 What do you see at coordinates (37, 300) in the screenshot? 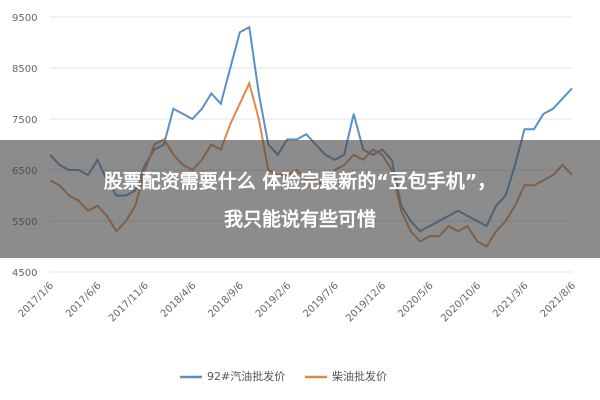
I see `x-tick-label: 2017/1/6` at bounding box center [37, 300].